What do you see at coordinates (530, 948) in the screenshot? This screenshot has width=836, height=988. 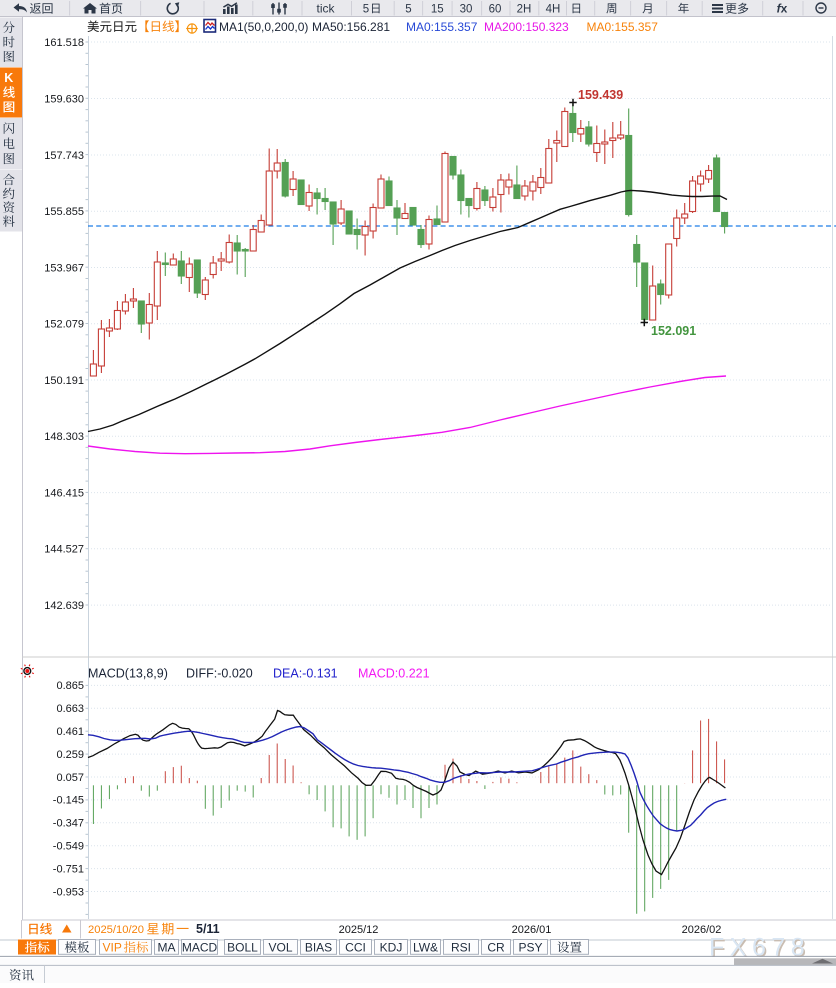 I see `svg-text: PSY` at bounding box center [530, 948].